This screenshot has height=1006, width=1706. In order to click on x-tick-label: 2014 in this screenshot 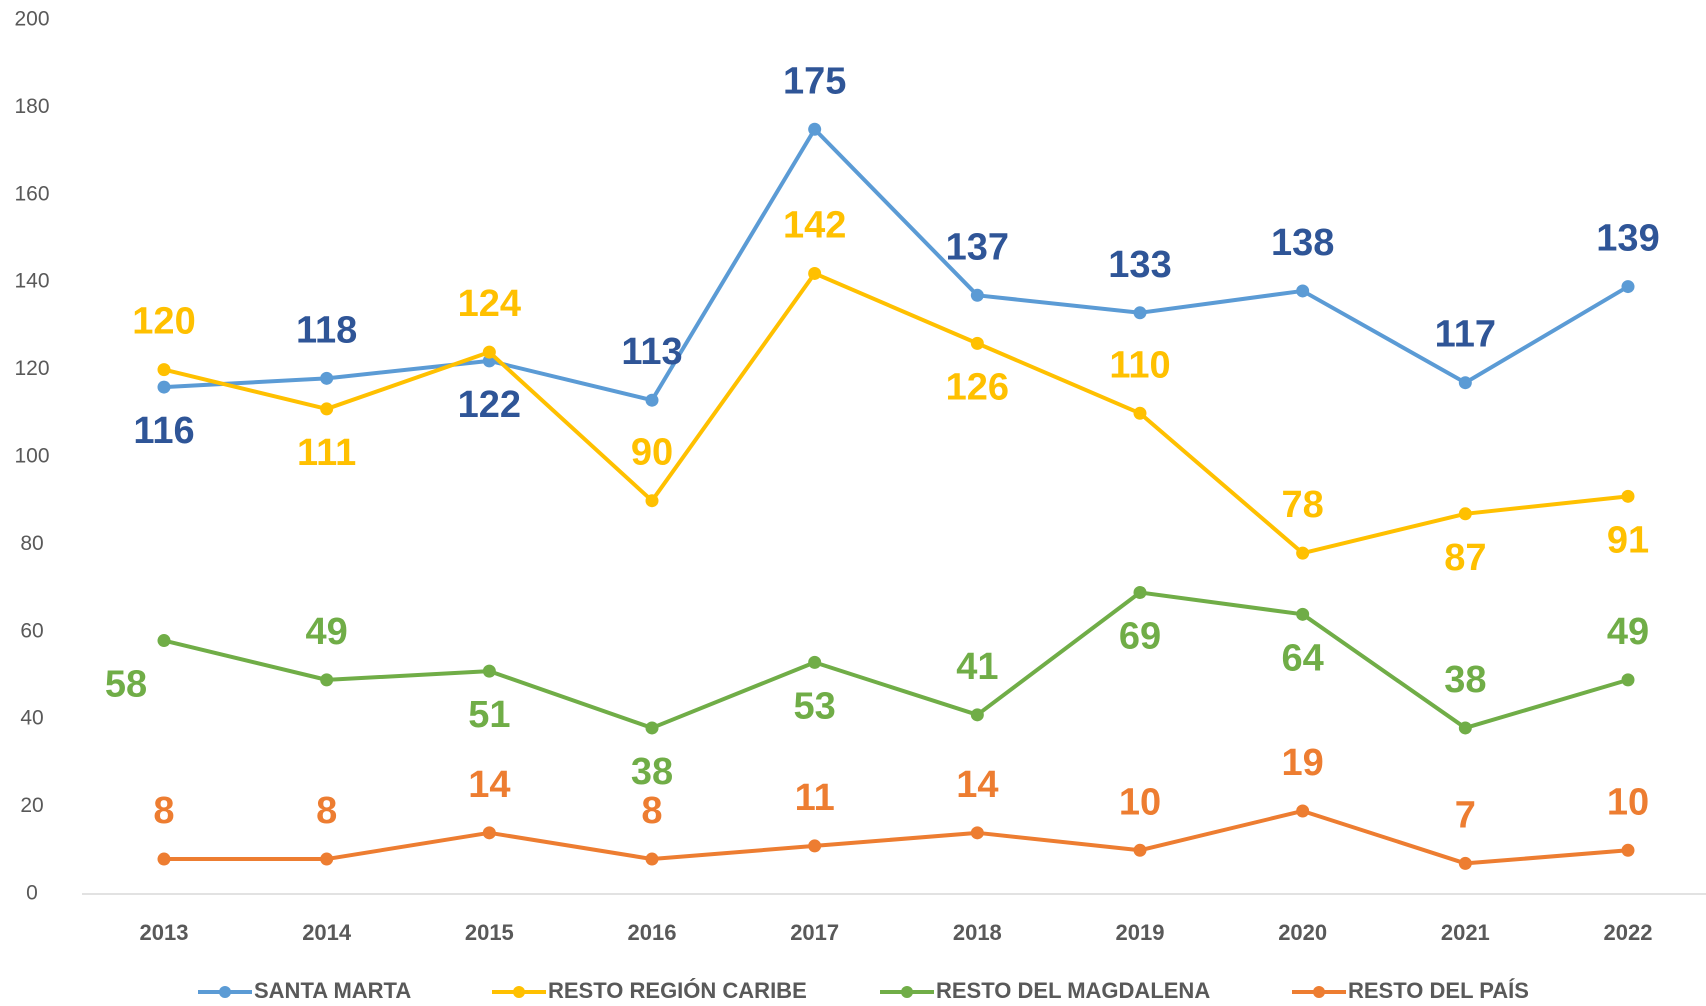, I will do `click(327, 932)`.